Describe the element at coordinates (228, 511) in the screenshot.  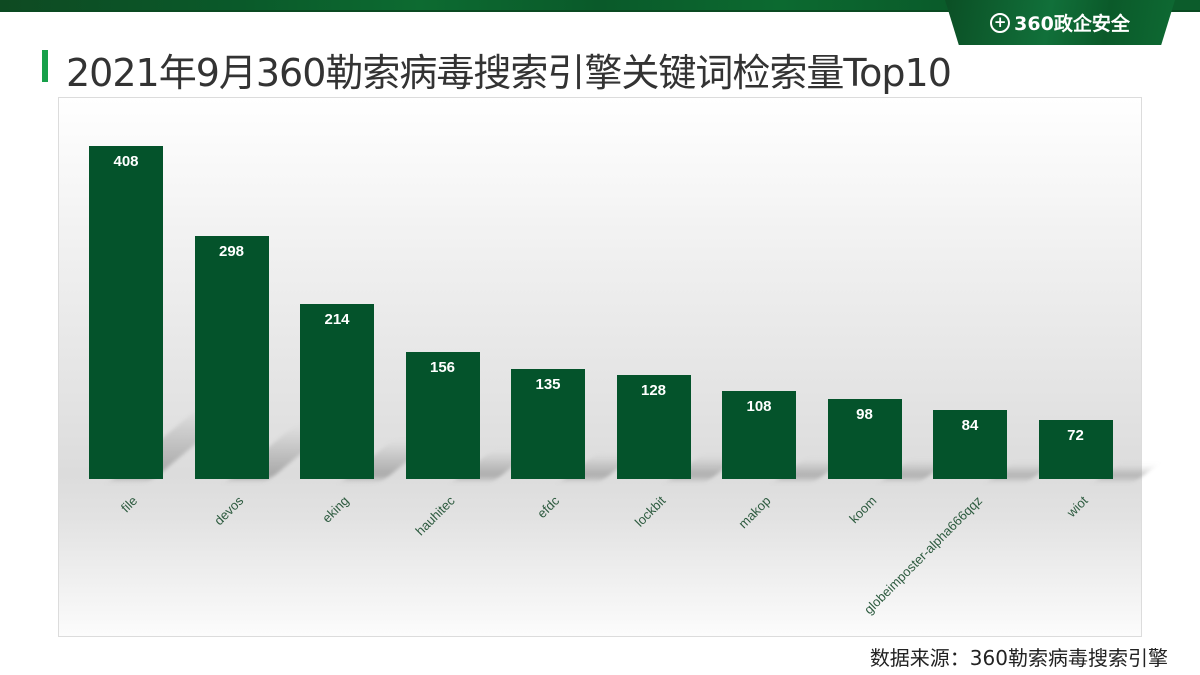
I see `x-axis-label: devos` at that location.